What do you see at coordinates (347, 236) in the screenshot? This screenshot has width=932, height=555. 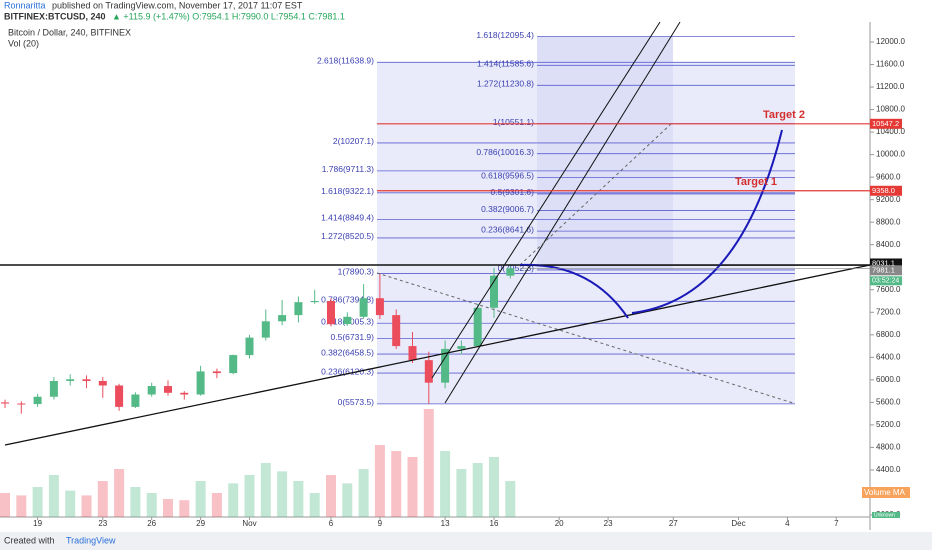 I see `fib-label: 1.272(8520.5)` at bounding box center [347, 236].